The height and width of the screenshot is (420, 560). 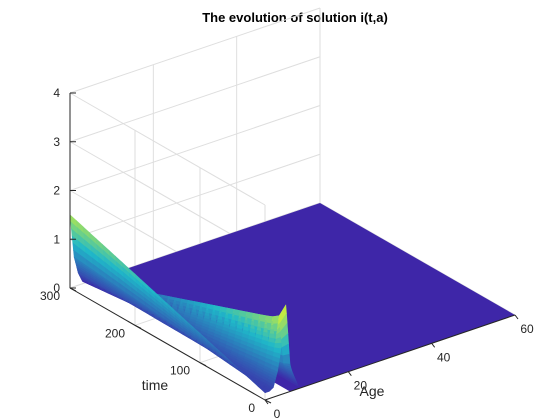 What do you see at coordinates (180, 371) in the screenshot?
I see `y-tick-label: 100` at bounding box center [180, 371].